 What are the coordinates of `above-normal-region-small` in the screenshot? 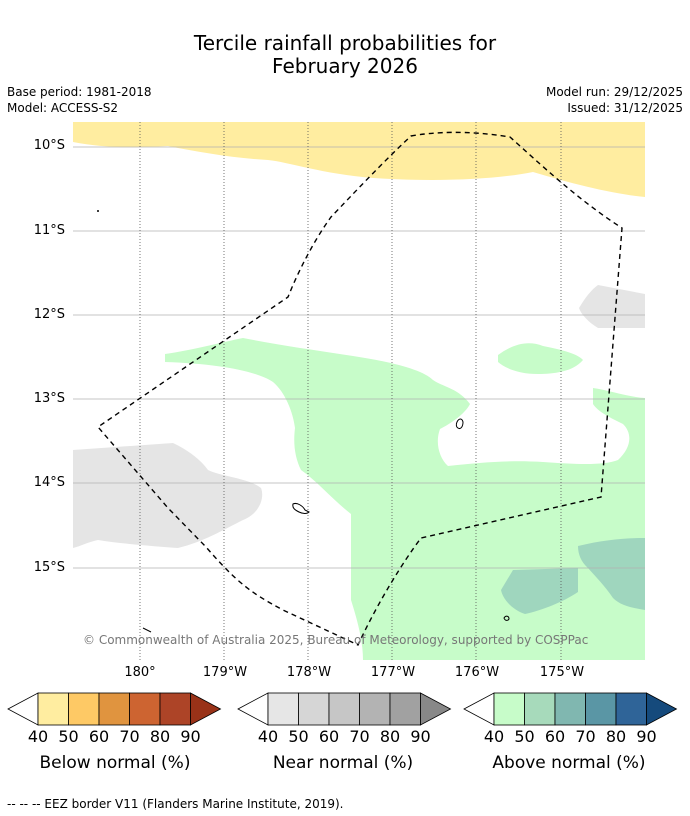 It's located at (540, 358).